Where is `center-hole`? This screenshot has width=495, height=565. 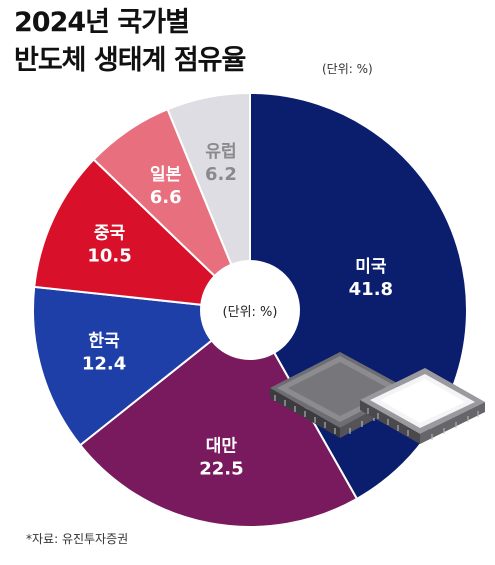 center-hole is located at coordinates (250, 310).